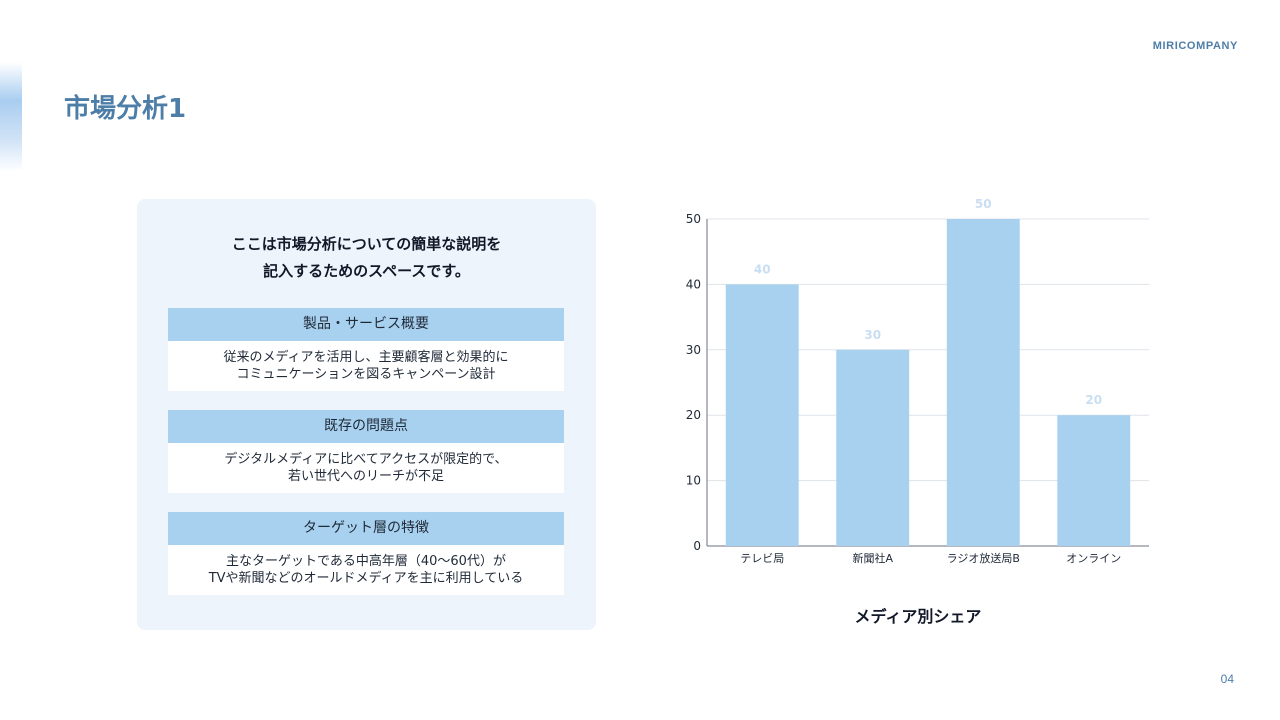 This screenshot has width=1280, height=720. What do you see at coordinates (983, 558) in the screenshot?
I see `x-tick-label: ラジオ放送局B` at bounding box center [983, 558].